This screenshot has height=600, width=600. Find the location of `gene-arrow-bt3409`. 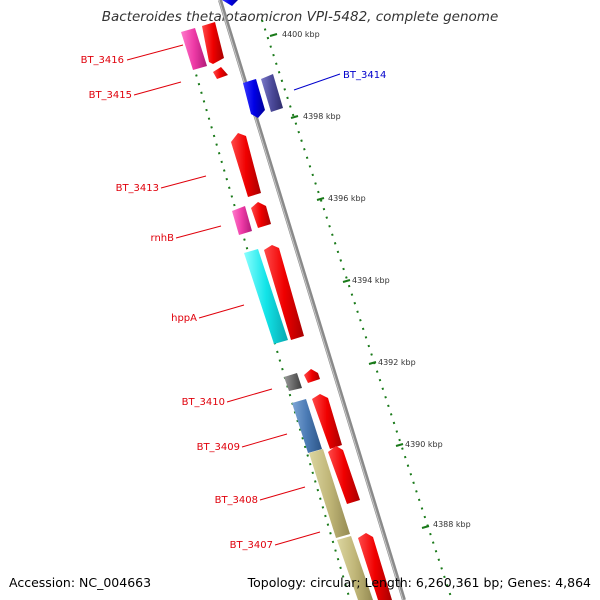

gene-arrow-bt3409 is located at coordinates (327, 421).